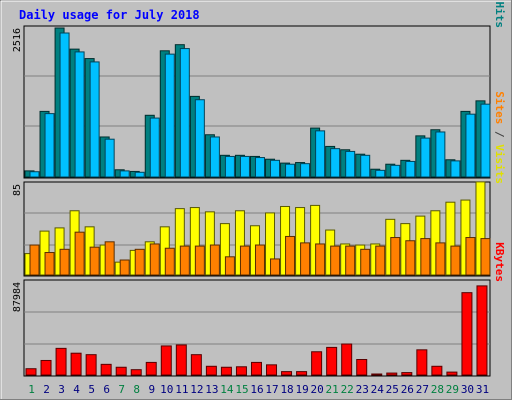  What do you see at coordinates (482, 389) in the screenshot?
I see `x-label-day-31: 31` at bounding box center [482, 389].